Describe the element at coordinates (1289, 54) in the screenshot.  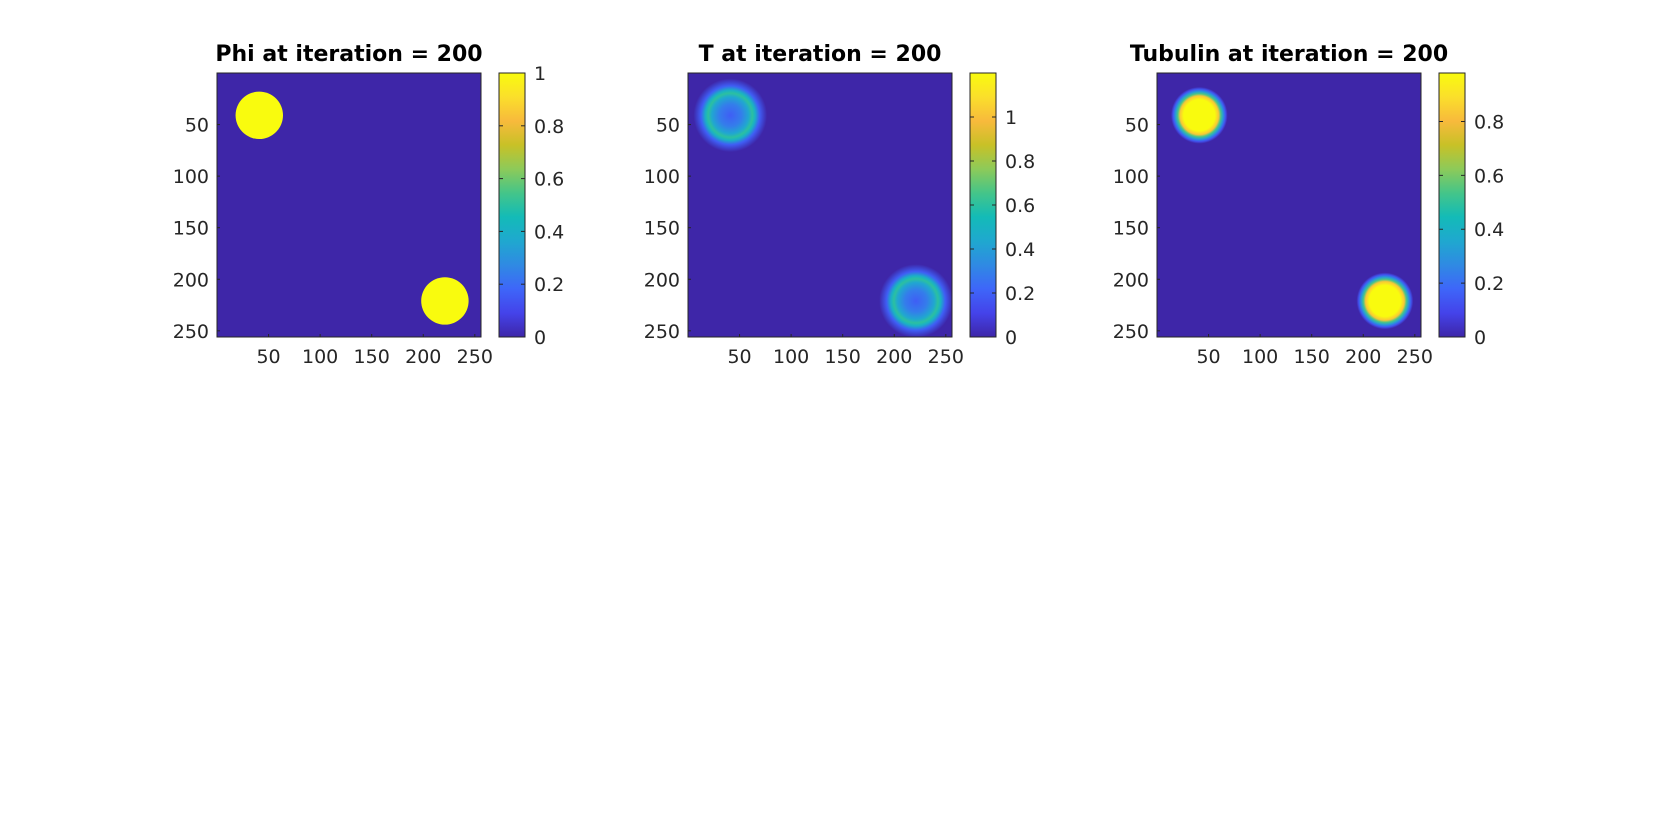
I see `plot-title: Tubulin at iteration = 200` at that location.